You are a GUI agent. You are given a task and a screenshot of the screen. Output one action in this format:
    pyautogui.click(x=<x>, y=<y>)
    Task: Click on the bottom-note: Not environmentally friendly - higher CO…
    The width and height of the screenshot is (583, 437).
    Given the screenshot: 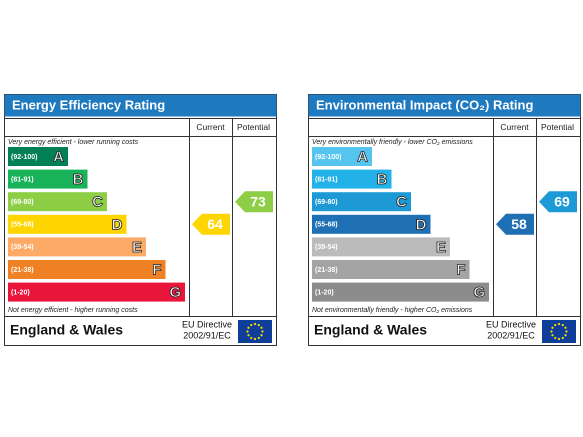 What is the action you would take?
    pyautogui.click(x=392, y=310)
    